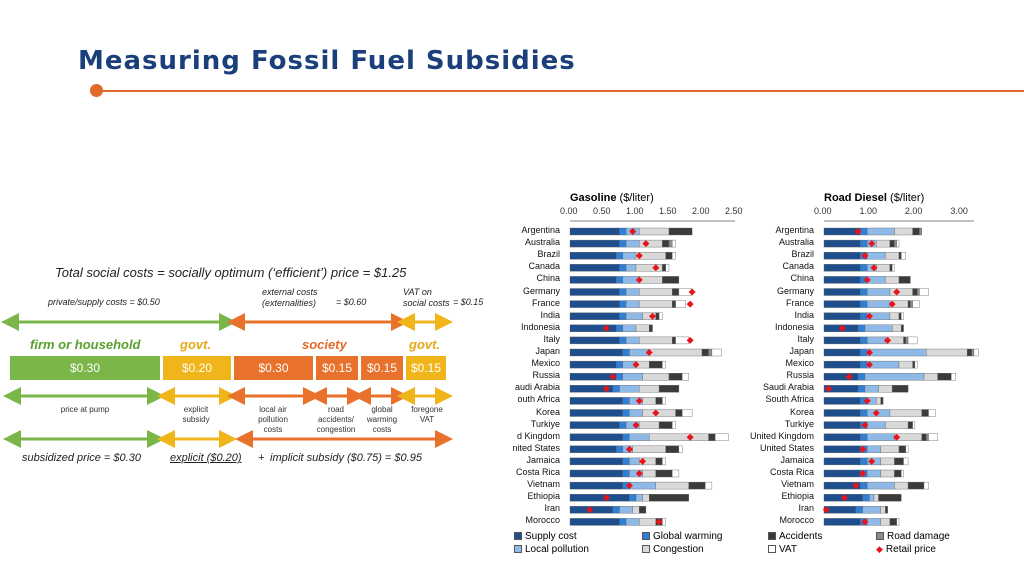  I want to click on box-road-accidents: $0.15, so click(337, 368).